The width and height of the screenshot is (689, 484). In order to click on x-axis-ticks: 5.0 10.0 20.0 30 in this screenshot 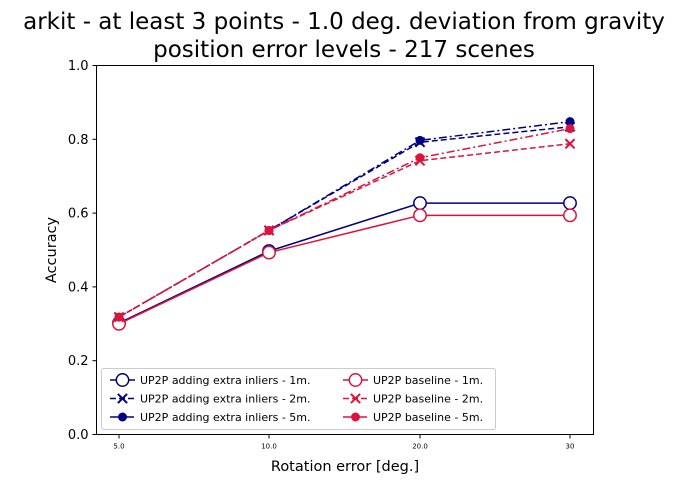, I will do `click(344, 442)`.